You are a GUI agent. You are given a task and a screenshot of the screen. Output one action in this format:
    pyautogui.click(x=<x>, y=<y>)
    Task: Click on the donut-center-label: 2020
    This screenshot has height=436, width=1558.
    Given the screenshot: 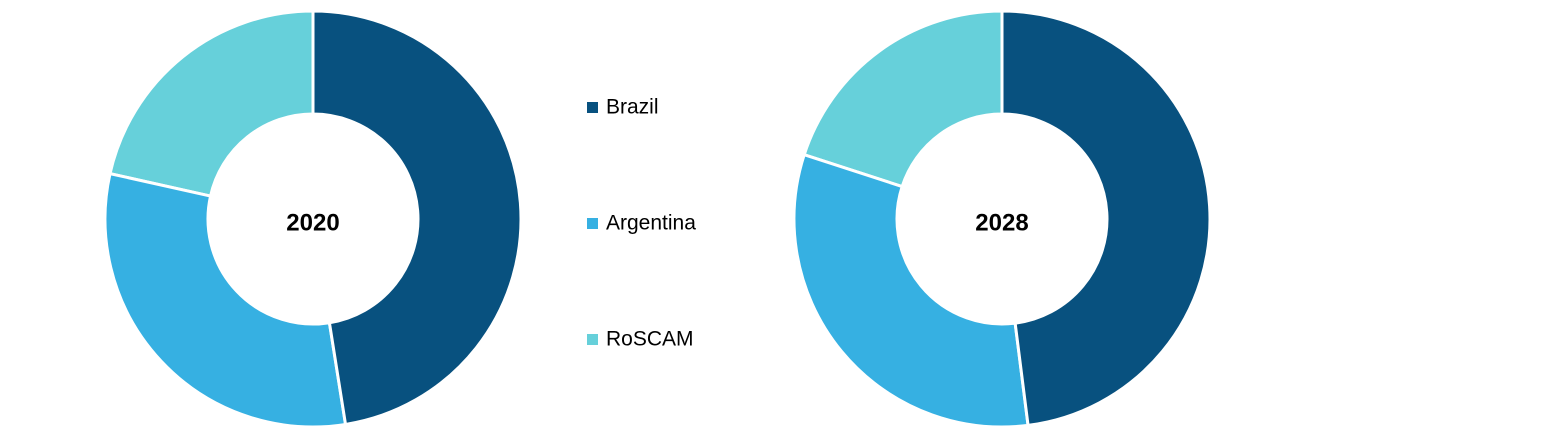 What is the action you would take?
    pyautogui.click(x=312, y=222)
    